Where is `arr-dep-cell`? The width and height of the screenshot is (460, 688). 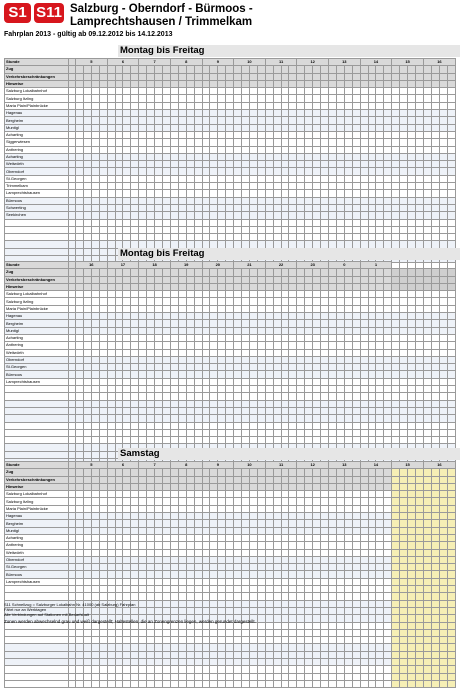
arr-dep-cell is located at coordinates (72, 98).